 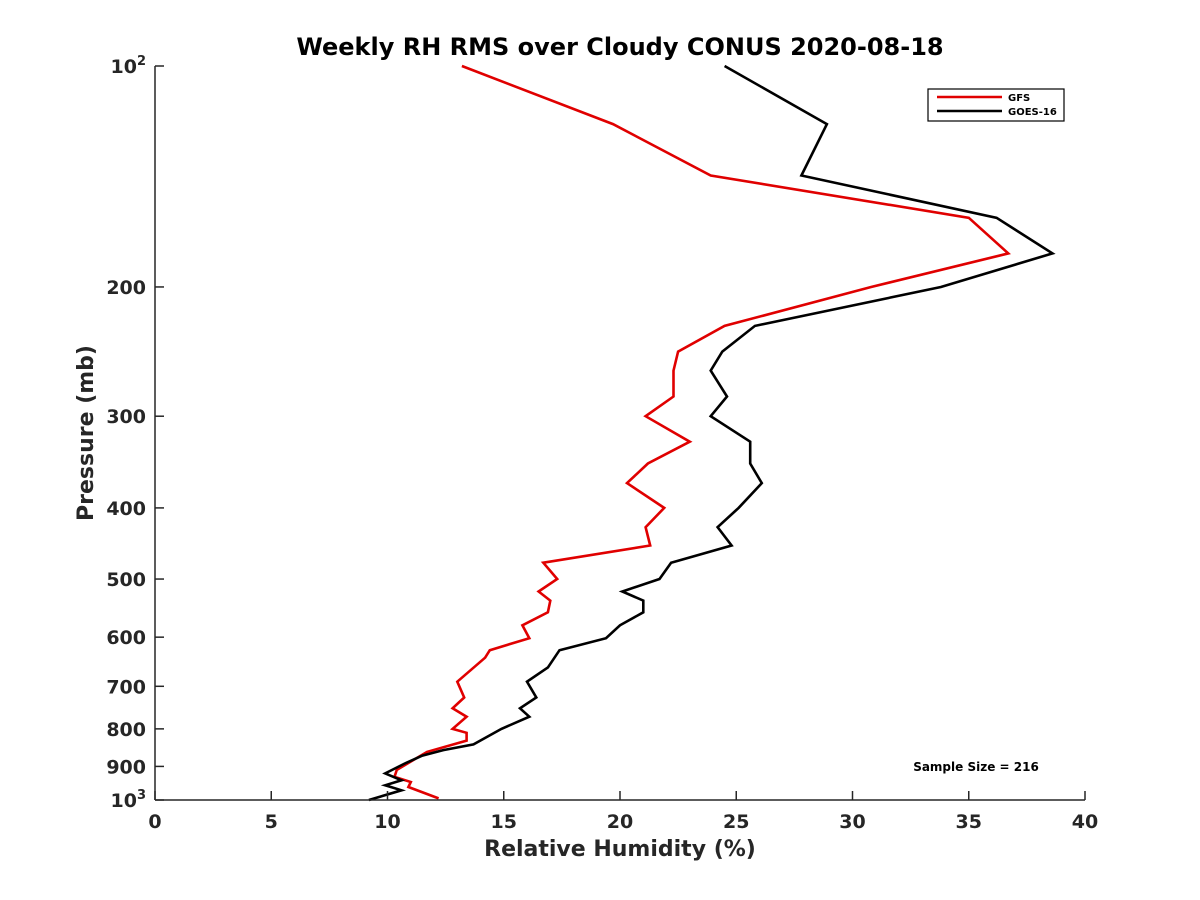 What do you see at coordinates (271, 822) in the screenshot?
I see `x-tick-label: 5` at bounding box center [271, 822].